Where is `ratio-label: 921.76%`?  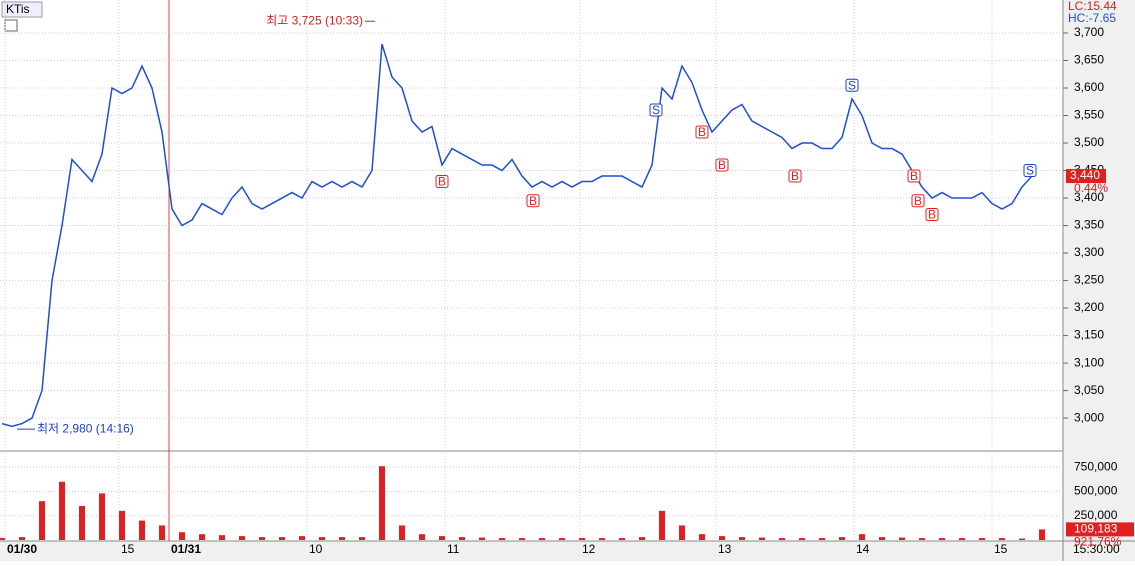
ratio-label: 921.76% is located at coordinates (1098, 542).